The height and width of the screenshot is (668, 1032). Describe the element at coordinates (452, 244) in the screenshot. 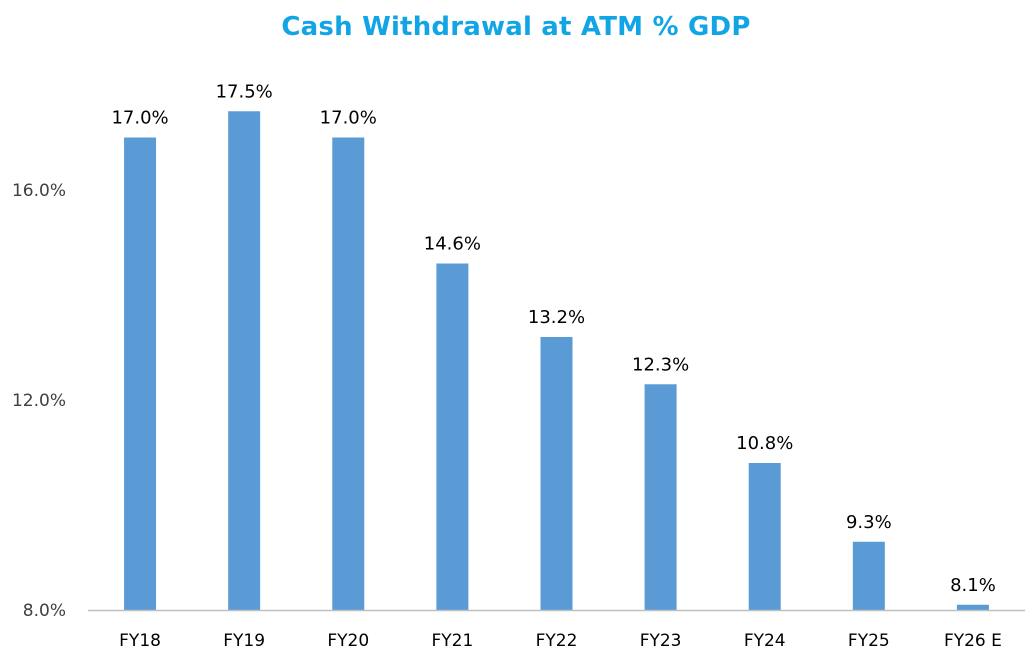

I see `data-label: 14.6%` at that location.